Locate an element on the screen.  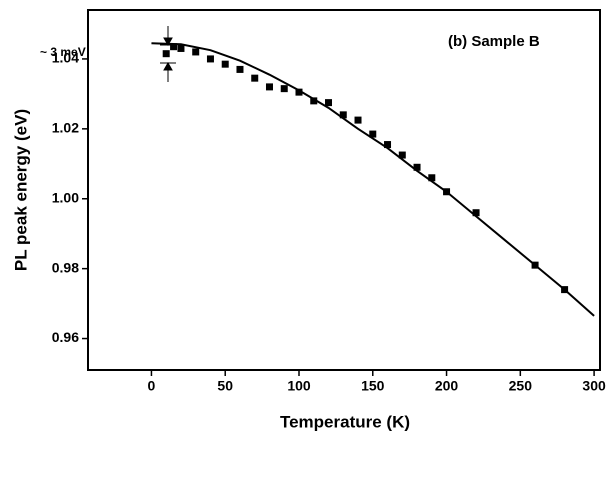
x-axis-label: Temperature (K) is located at coordinates (345, 421).